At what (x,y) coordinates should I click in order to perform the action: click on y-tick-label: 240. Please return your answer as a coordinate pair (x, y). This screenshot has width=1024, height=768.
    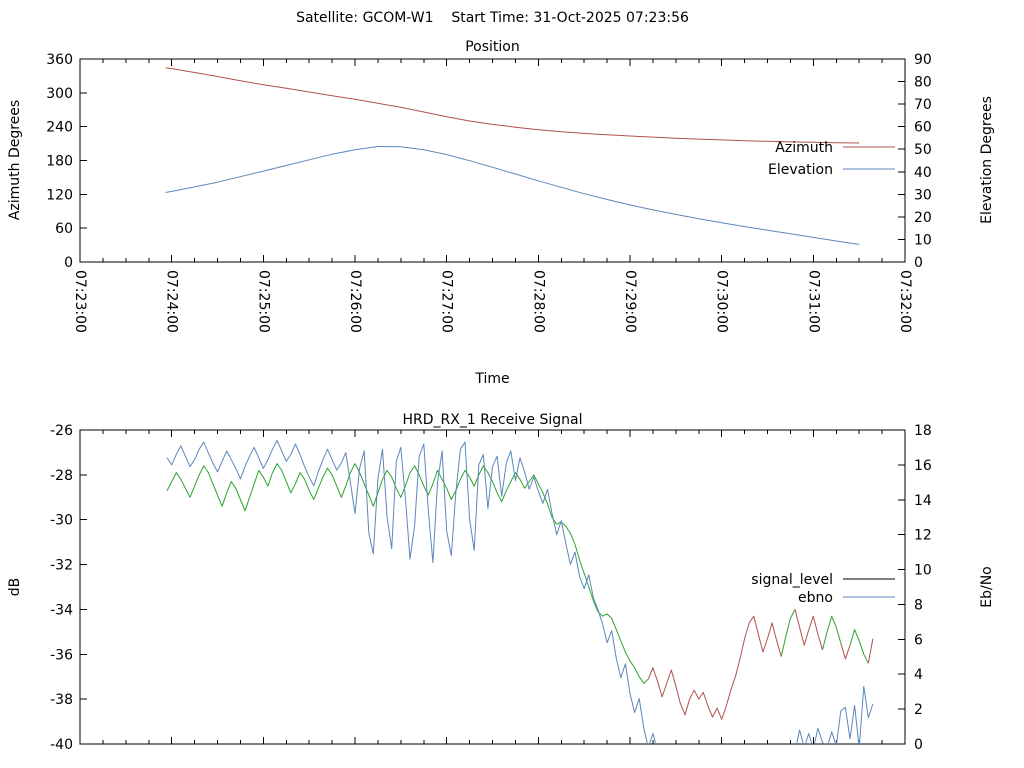
    Looking at the image, I should click on (59, 128).